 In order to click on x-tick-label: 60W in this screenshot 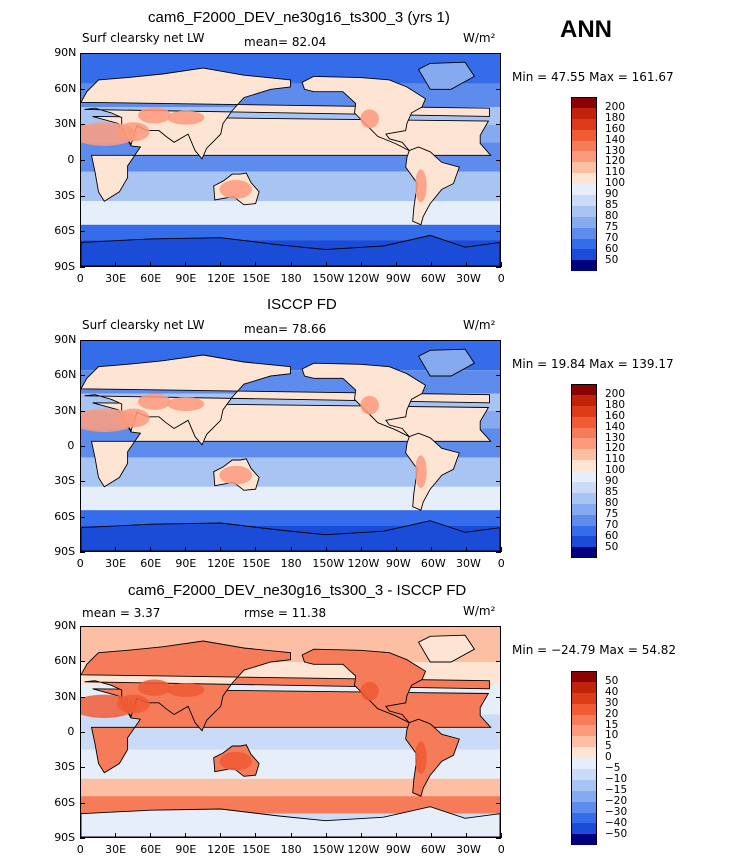, I will do `click(433, 278)`.